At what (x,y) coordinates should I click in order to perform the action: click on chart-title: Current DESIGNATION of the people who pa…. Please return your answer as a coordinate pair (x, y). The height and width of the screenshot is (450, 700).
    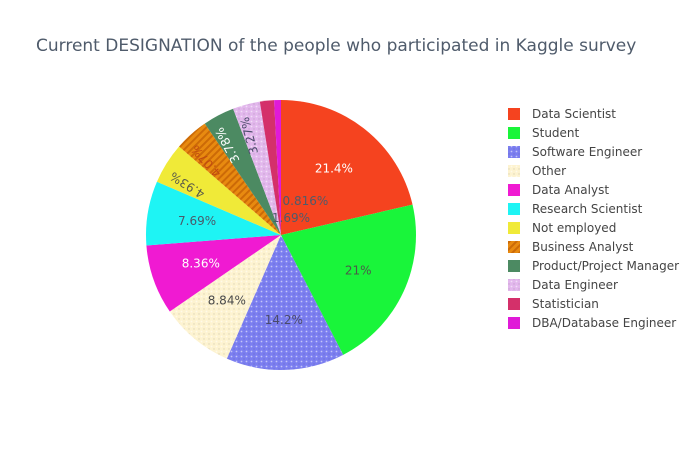
    Looking at the image, I should click on (336, 46).